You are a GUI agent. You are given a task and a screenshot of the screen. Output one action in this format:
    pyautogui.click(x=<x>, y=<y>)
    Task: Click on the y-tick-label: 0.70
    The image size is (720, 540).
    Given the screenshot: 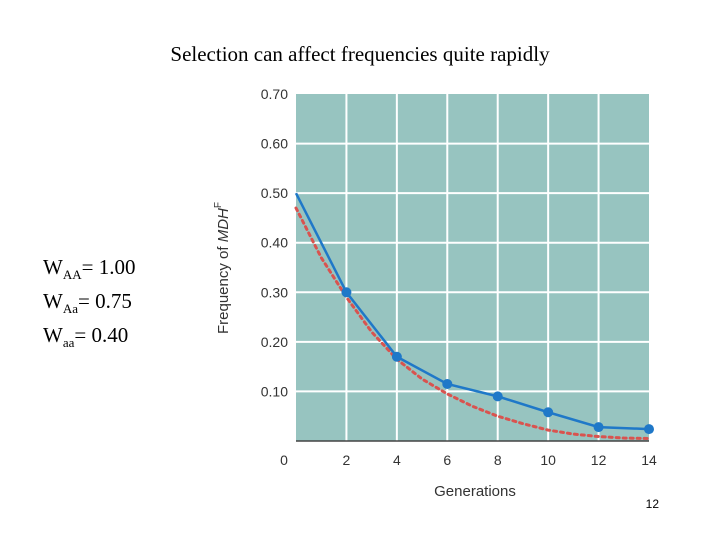 What is the action you would take?
    pyautogui.click(x=274, y=94)
    